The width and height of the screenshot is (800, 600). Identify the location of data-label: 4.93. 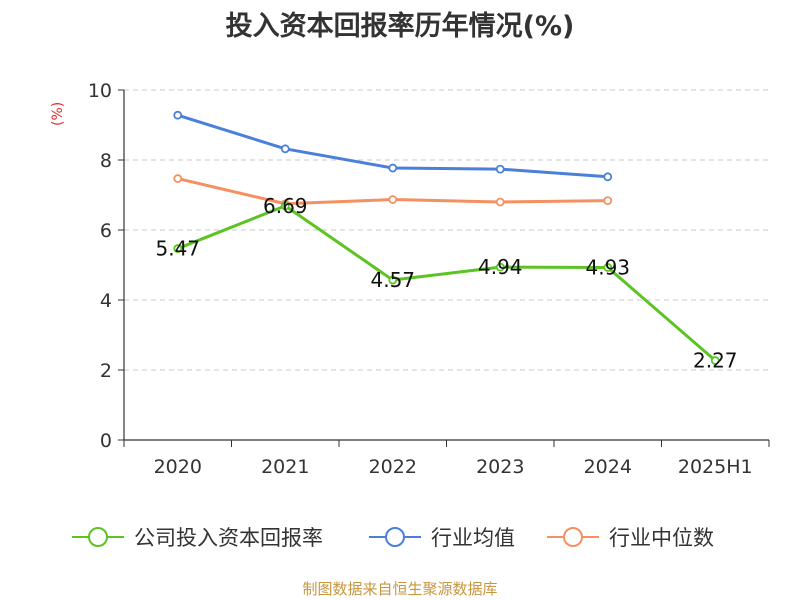
(607, 267).